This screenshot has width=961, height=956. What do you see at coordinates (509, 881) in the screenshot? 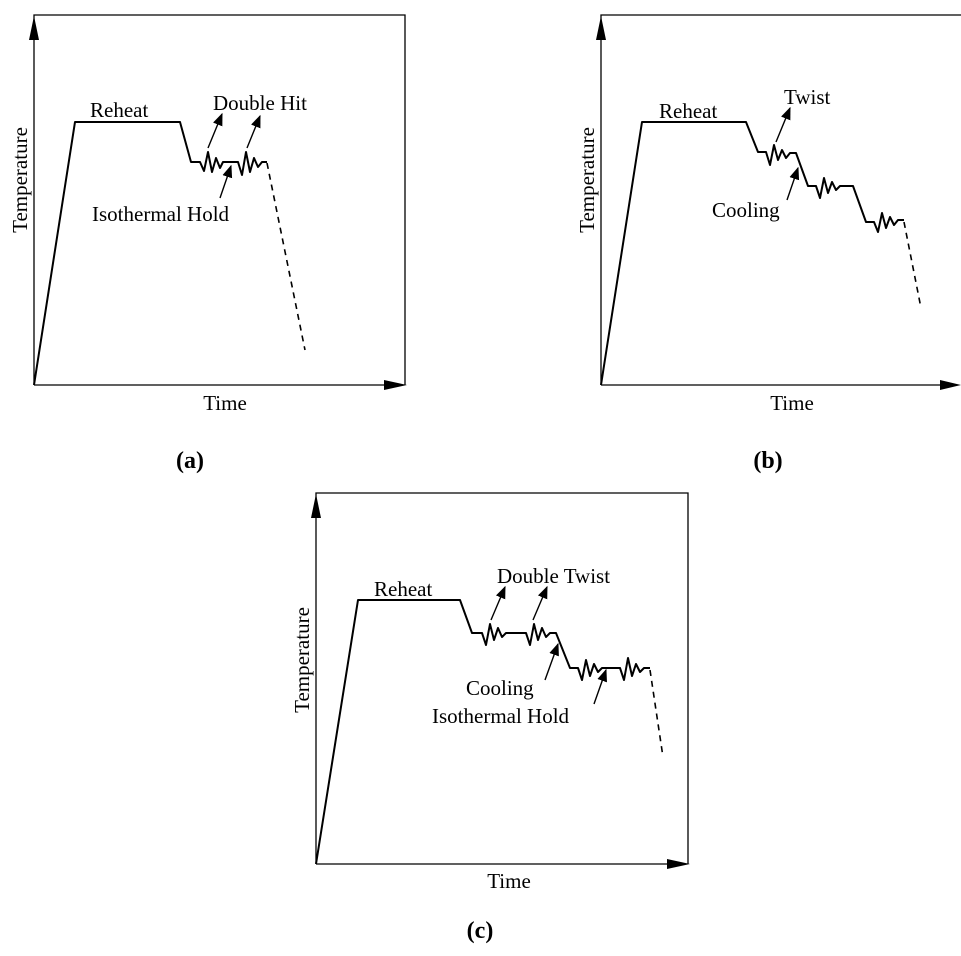
I see `panel-c-x-axis-label: Time` at bounding box center [509, 881].